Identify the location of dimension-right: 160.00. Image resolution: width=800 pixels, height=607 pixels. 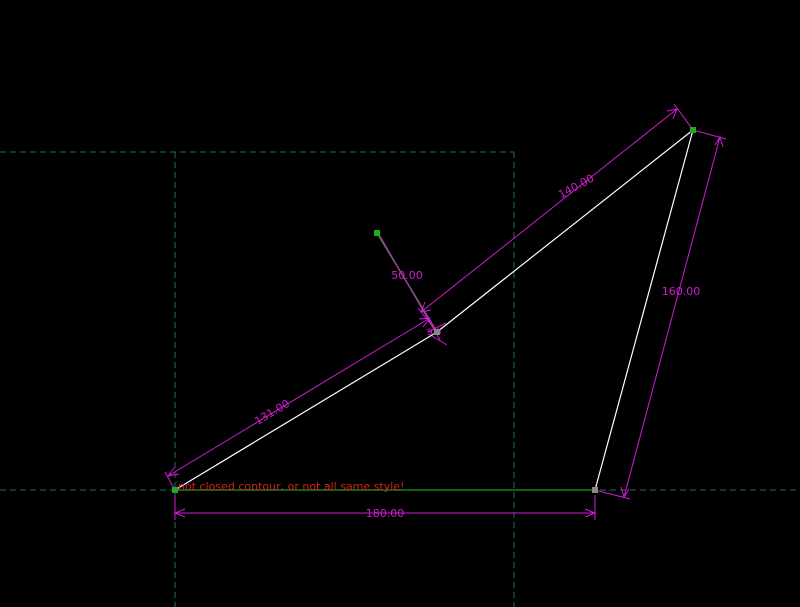
(660, 314).